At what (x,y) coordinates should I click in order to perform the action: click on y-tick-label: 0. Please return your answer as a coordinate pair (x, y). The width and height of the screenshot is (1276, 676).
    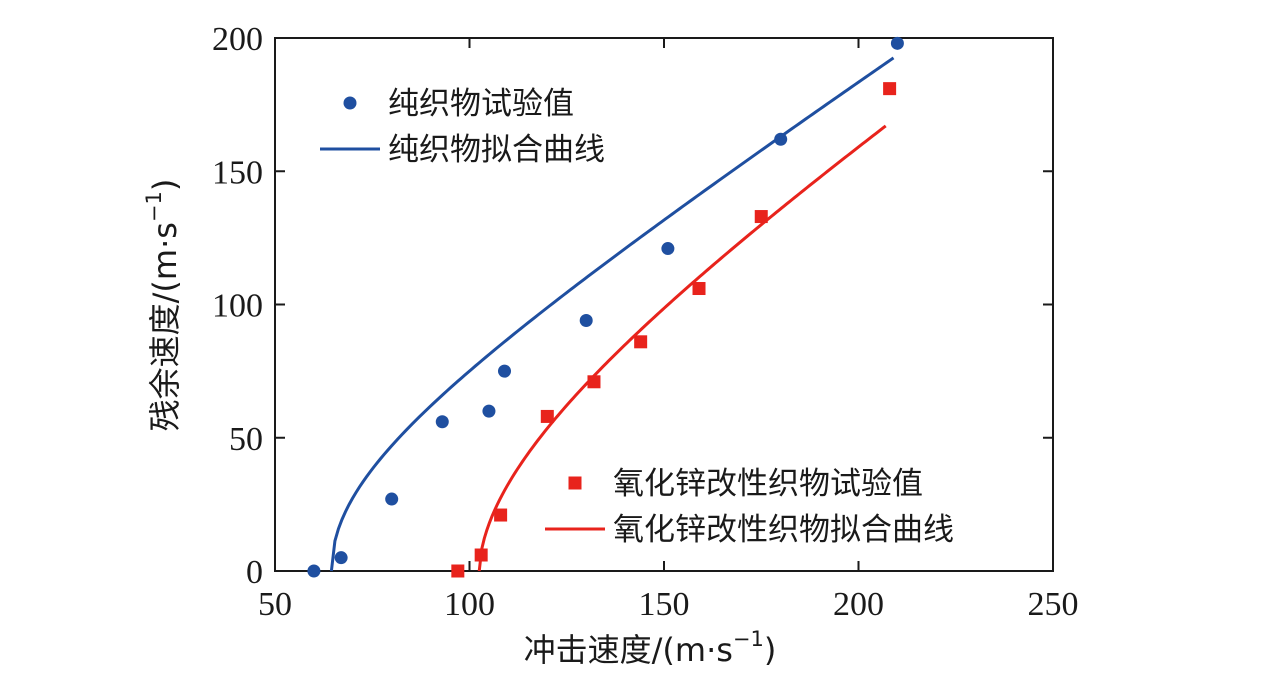
    Looking at the image, I should click on (254, 572).